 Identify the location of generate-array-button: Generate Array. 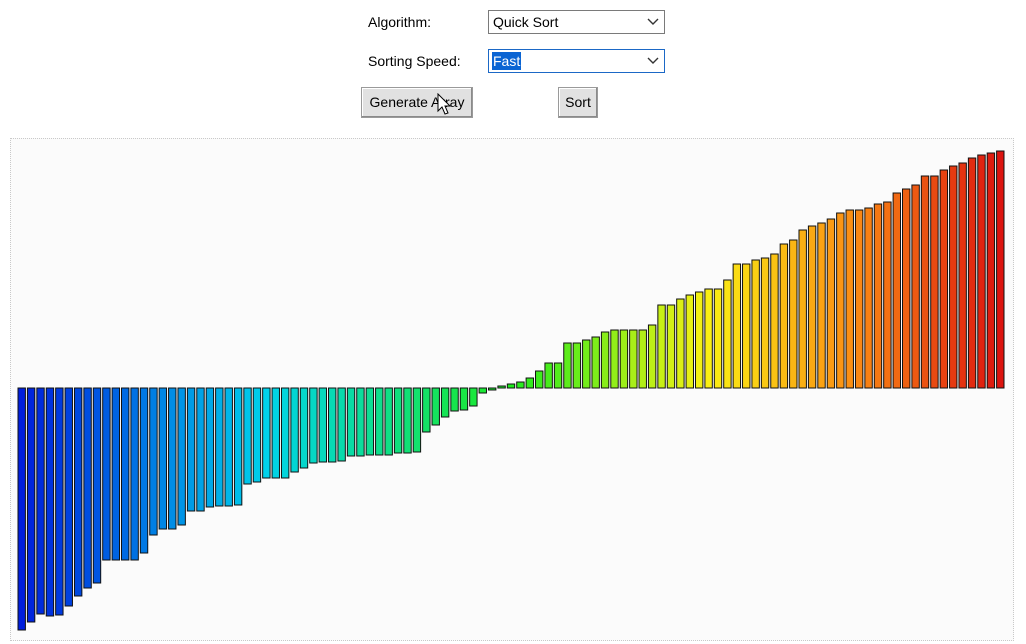
(417, 102).